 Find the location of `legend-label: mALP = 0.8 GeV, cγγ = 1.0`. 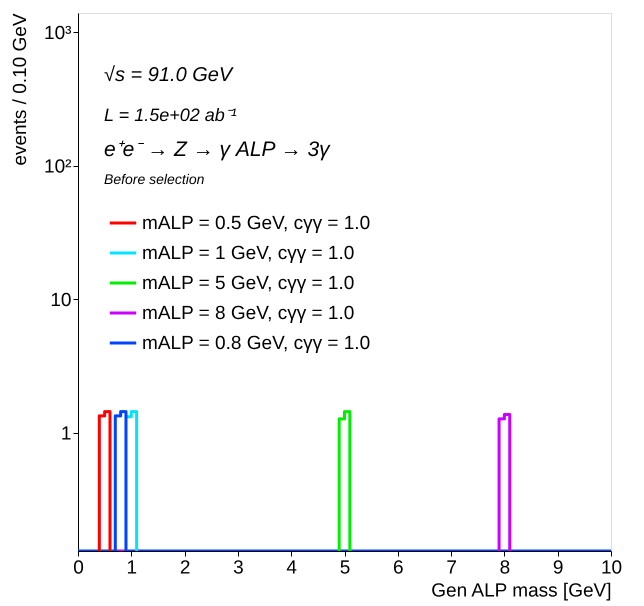

legend-label: mALP = 0.8 GeV, cγγ = 1.0 is located at coordinates (256, 343).